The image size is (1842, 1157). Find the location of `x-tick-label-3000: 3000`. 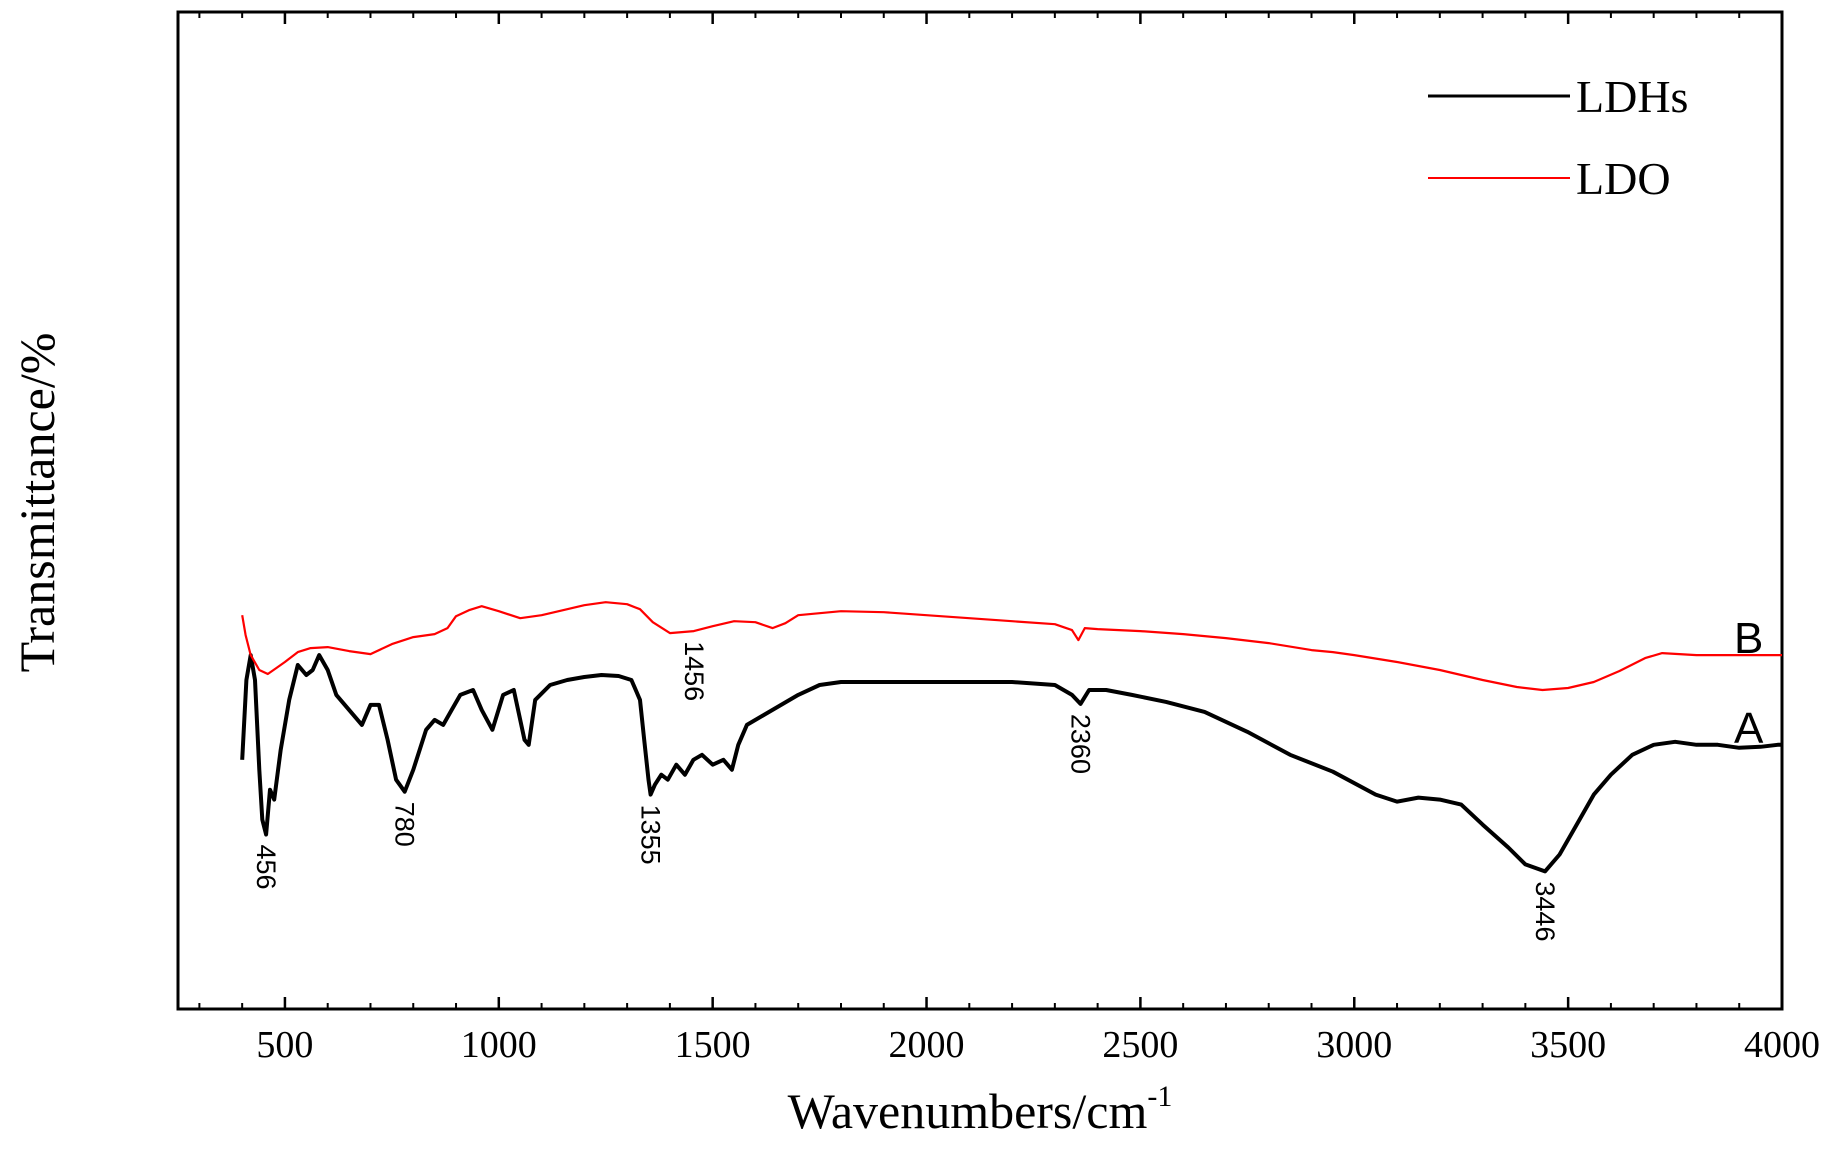

x-tick-label-3000: 3000 is located at coordinates (1354, 1045).